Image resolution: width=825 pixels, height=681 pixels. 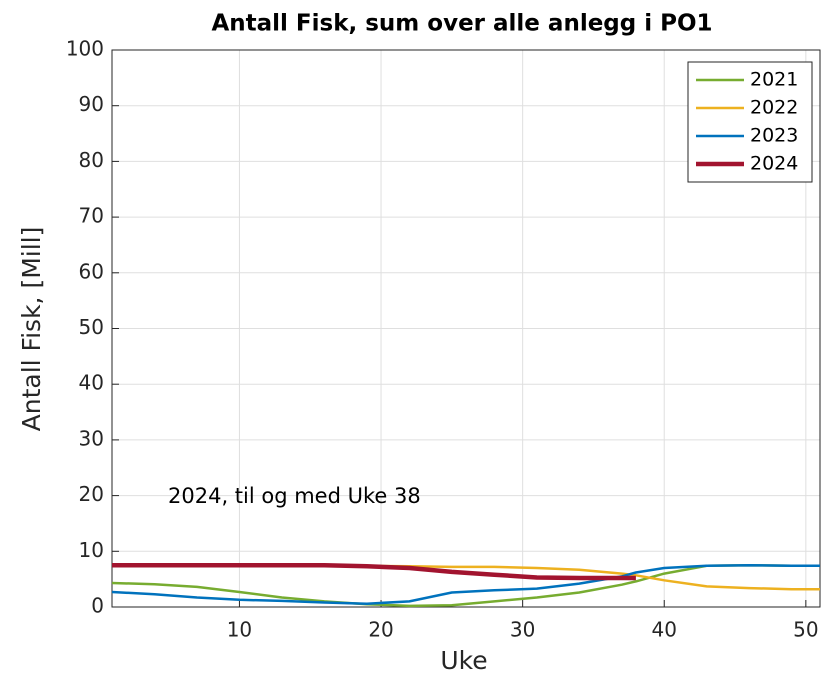 What do you see at coordinates (294, 496) in the screenshot?
I see `annotation: 2024, til og med Uke 38` at bounding box center [294, 496].